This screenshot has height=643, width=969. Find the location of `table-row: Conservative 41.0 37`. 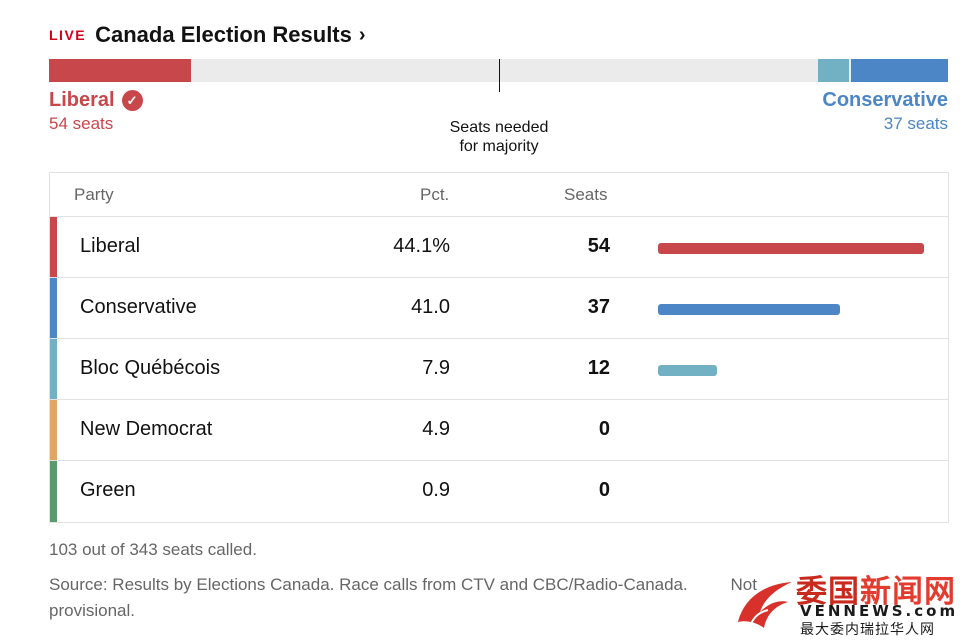

table-row: Conservative 41.0 37 is located at coordinates (499, 308).